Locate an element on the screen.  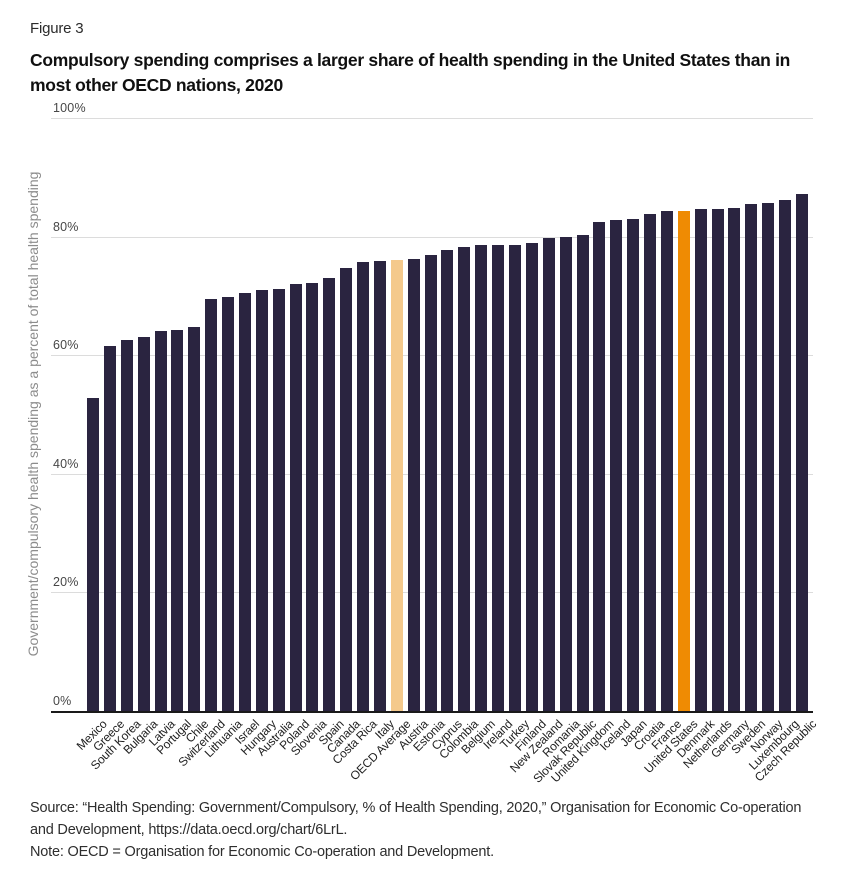
bar-finland is located at coordinates (531, 477).